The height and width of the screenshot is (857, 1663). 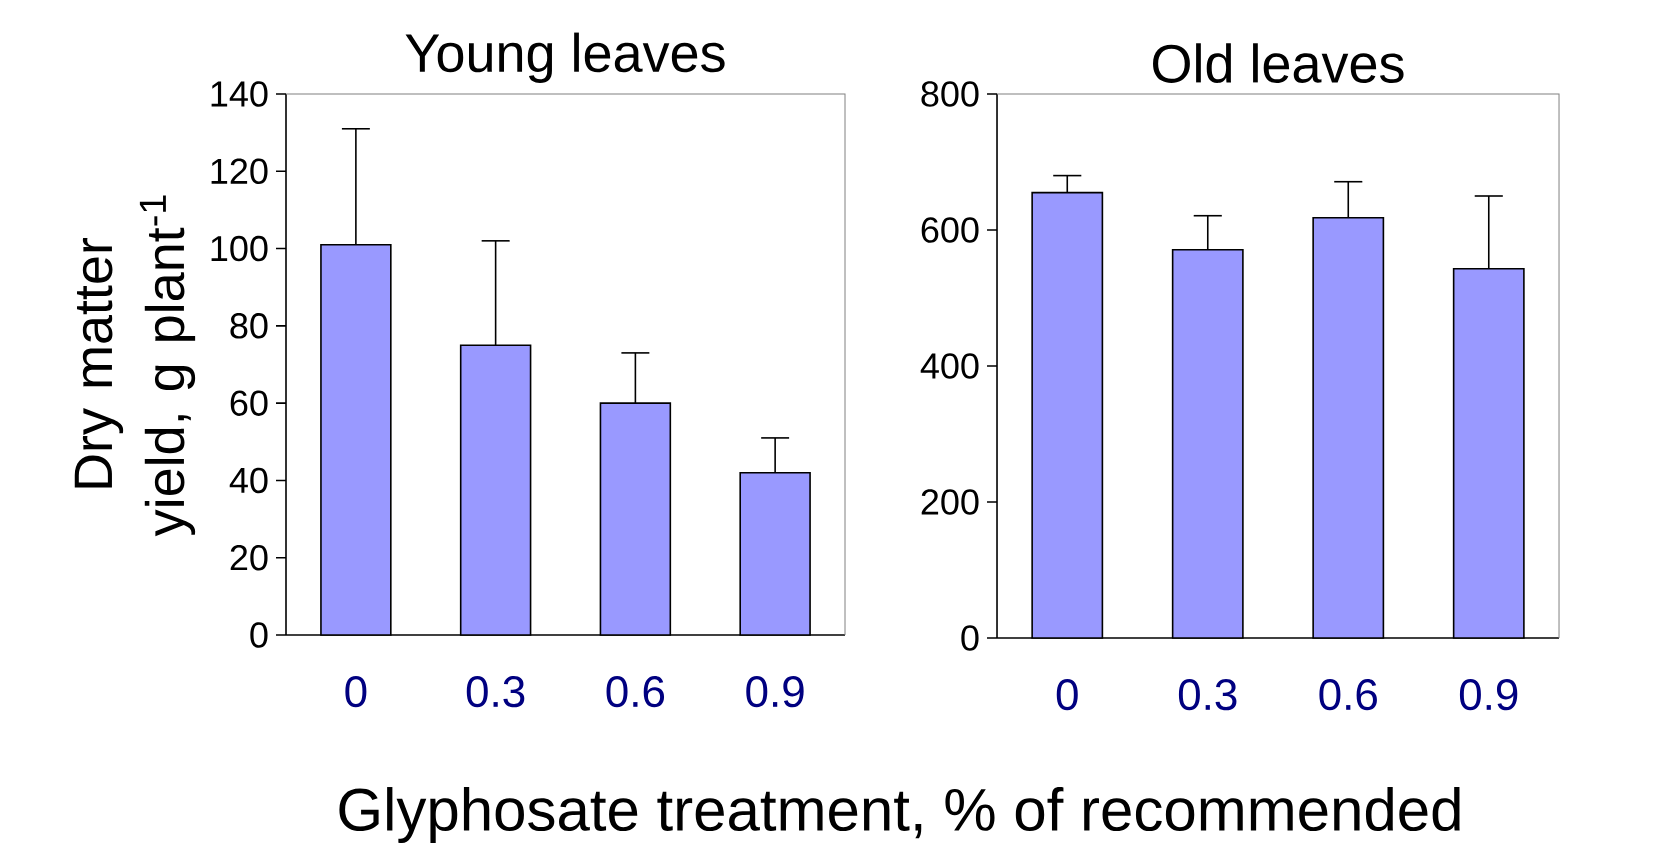 I want to click on chart-title: Old leaves, so click(x=1278, y=63).